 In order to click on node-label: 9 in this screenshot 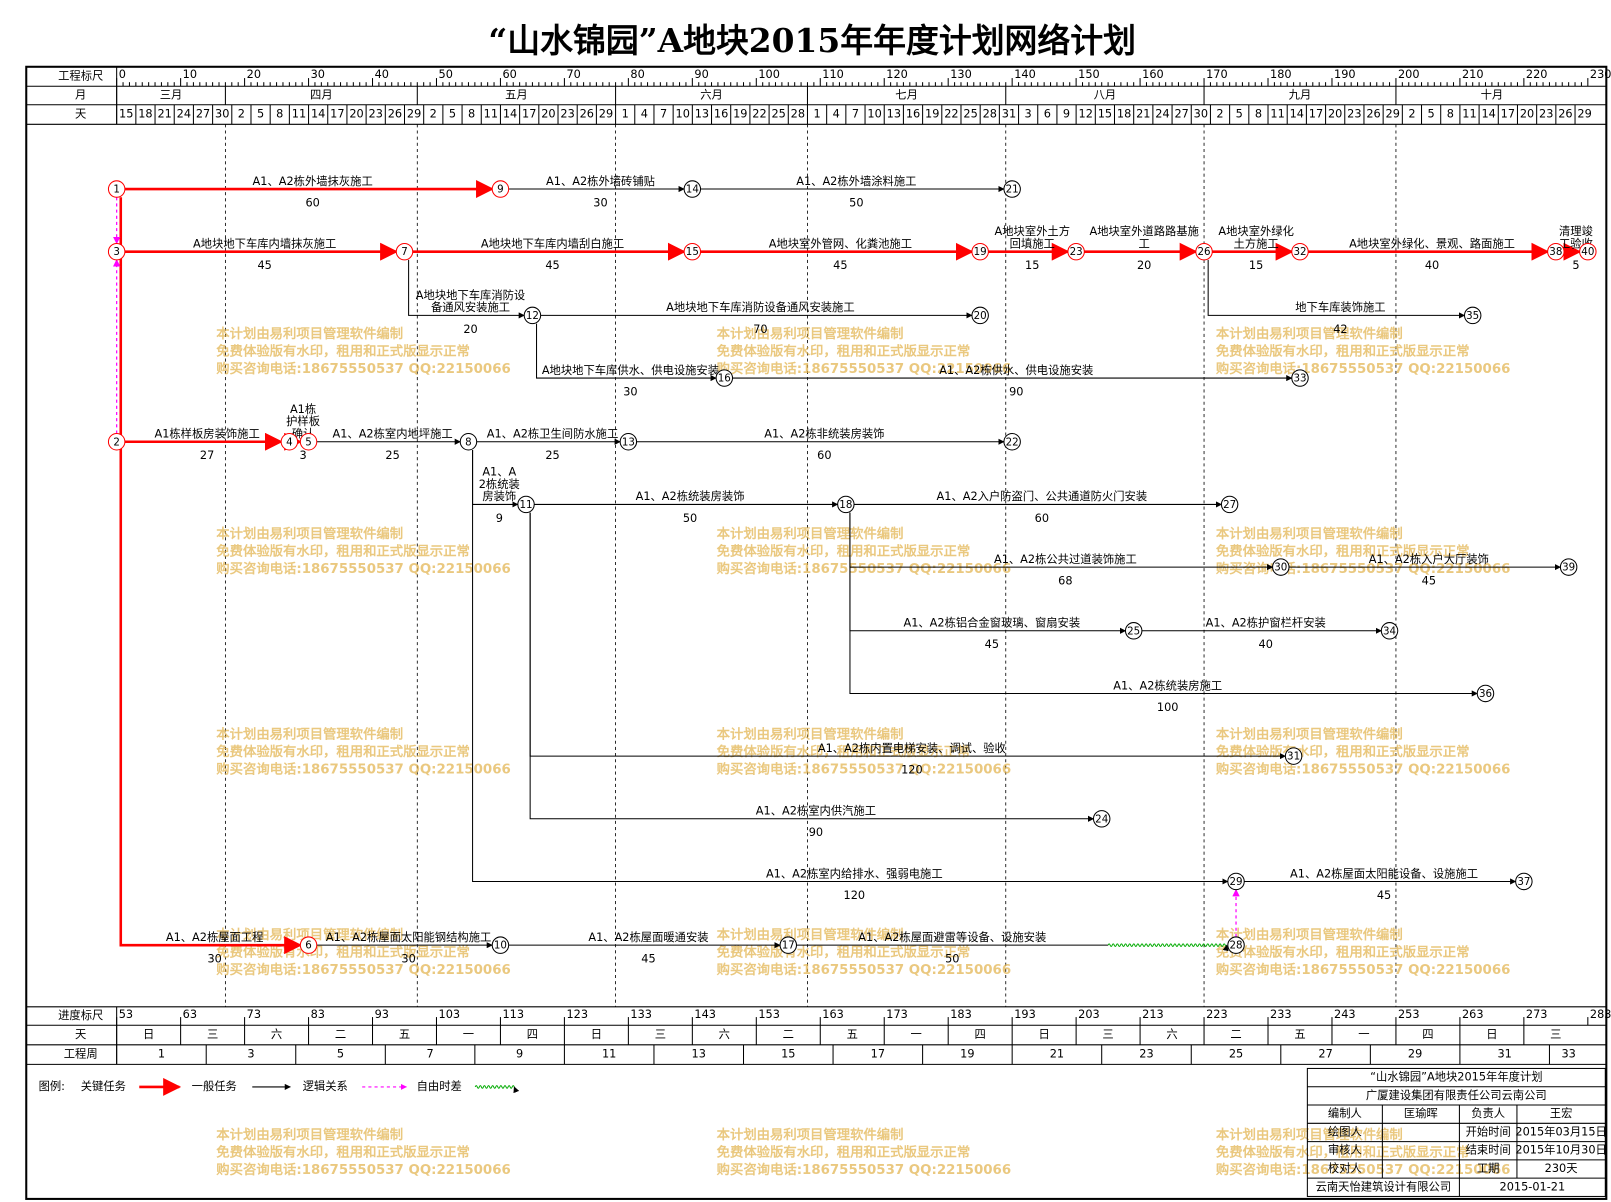, I will do `click(500, 190)`.